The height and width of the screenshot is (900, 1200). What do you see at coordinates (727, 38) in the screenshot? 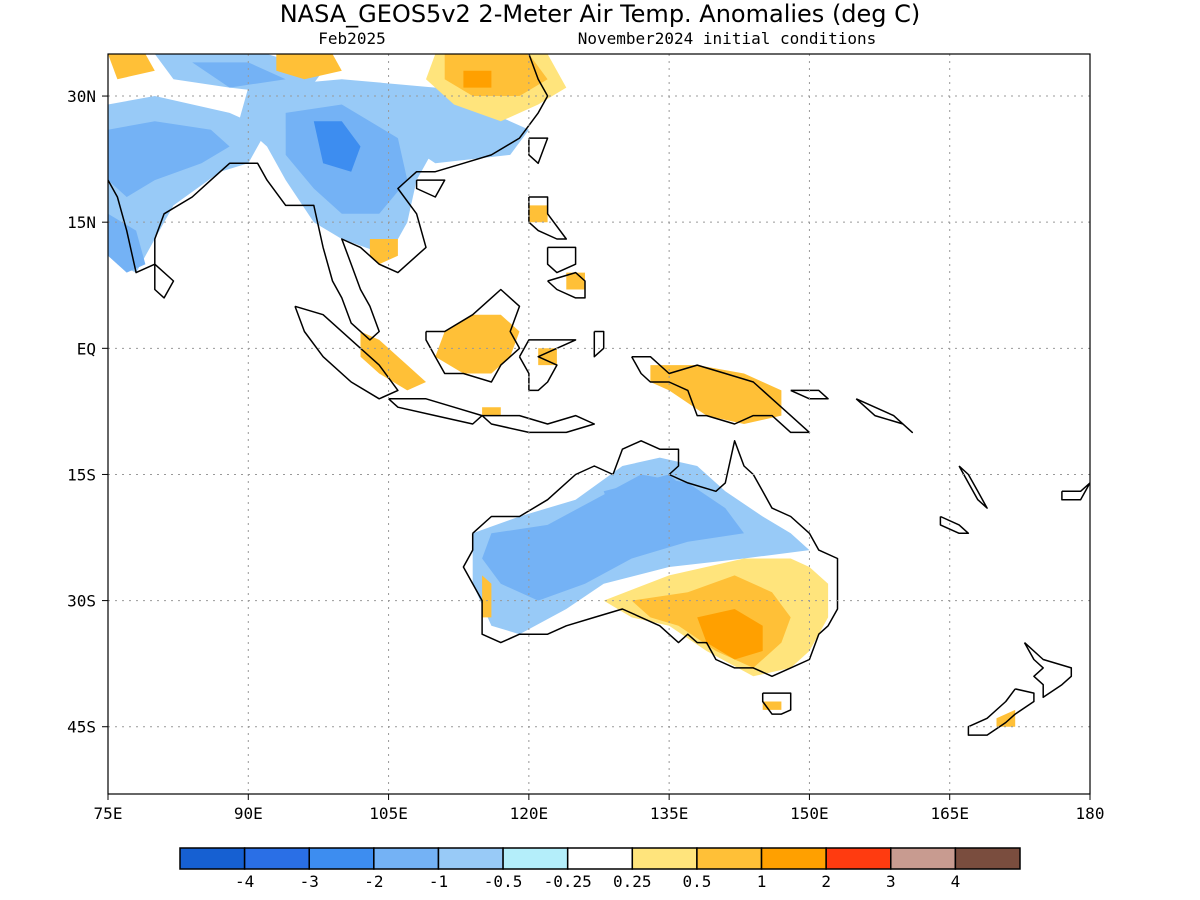
I see `map-subtitle-right: November2024 initial conditions` at bounding box center [727, 38].